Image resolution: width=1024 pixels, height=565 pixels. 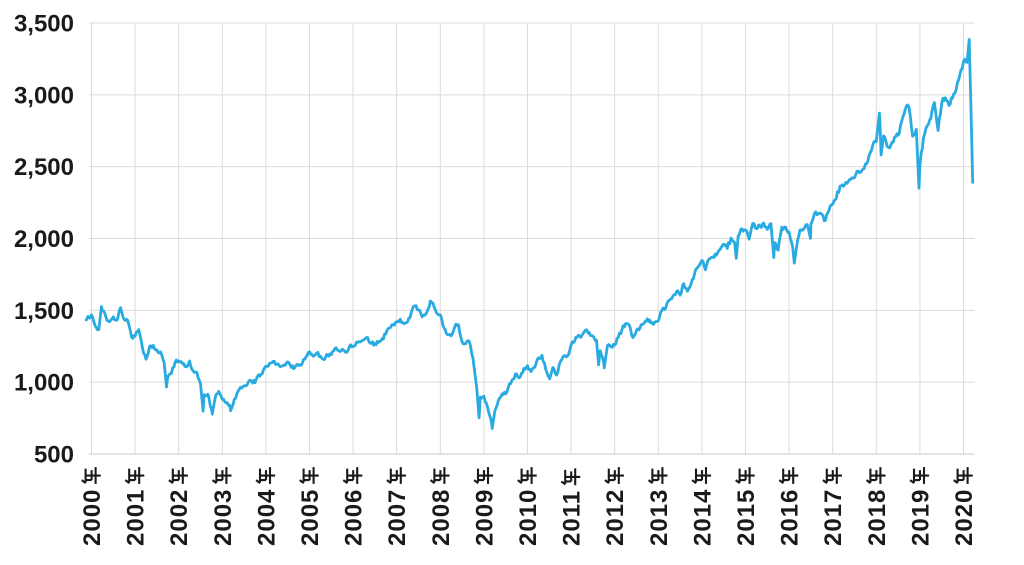 I want to click on y-tick-label: 3,000, so click(x=44, y=95).